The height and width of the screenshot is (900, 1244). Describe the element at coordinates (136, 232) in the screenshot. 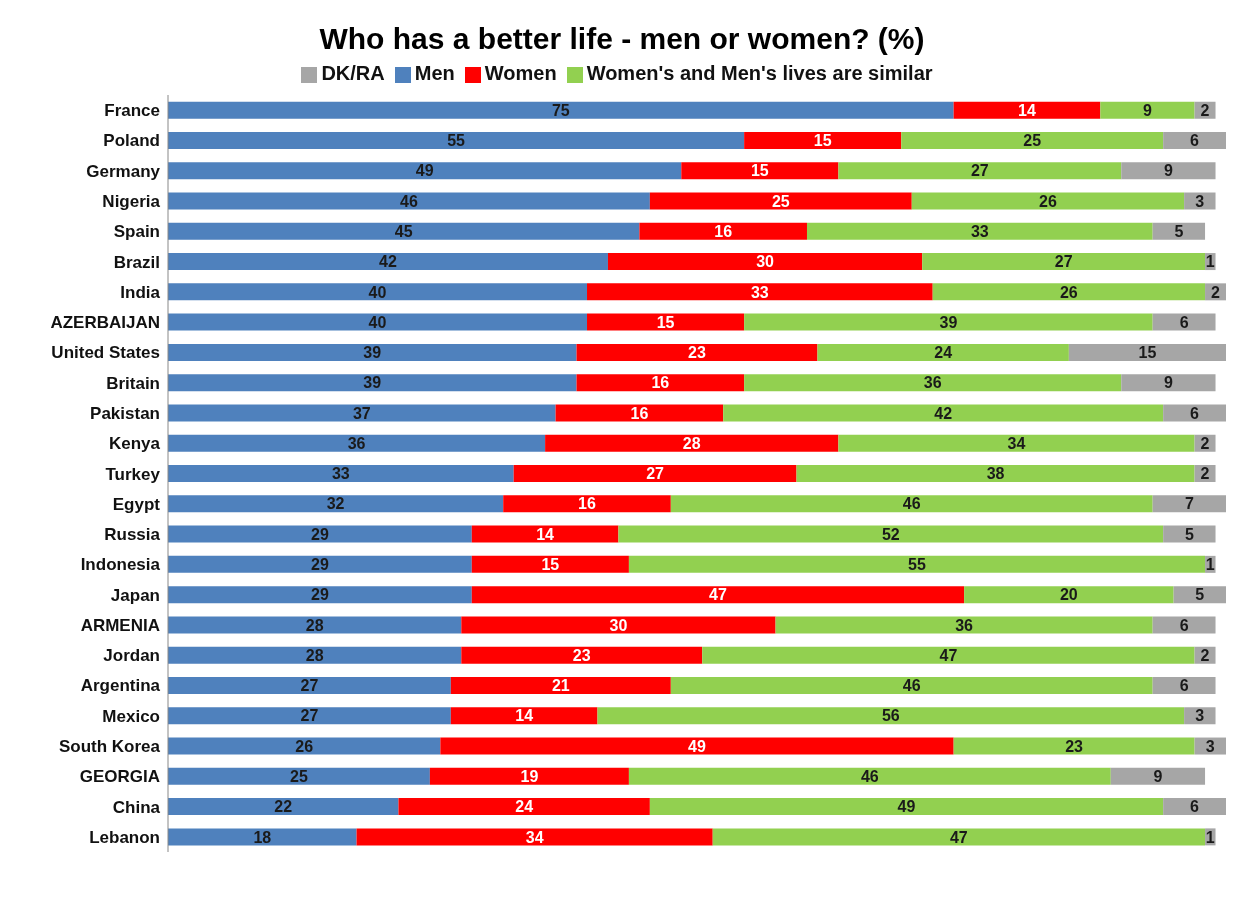

I see `y-tick-label: Spain` at that location.